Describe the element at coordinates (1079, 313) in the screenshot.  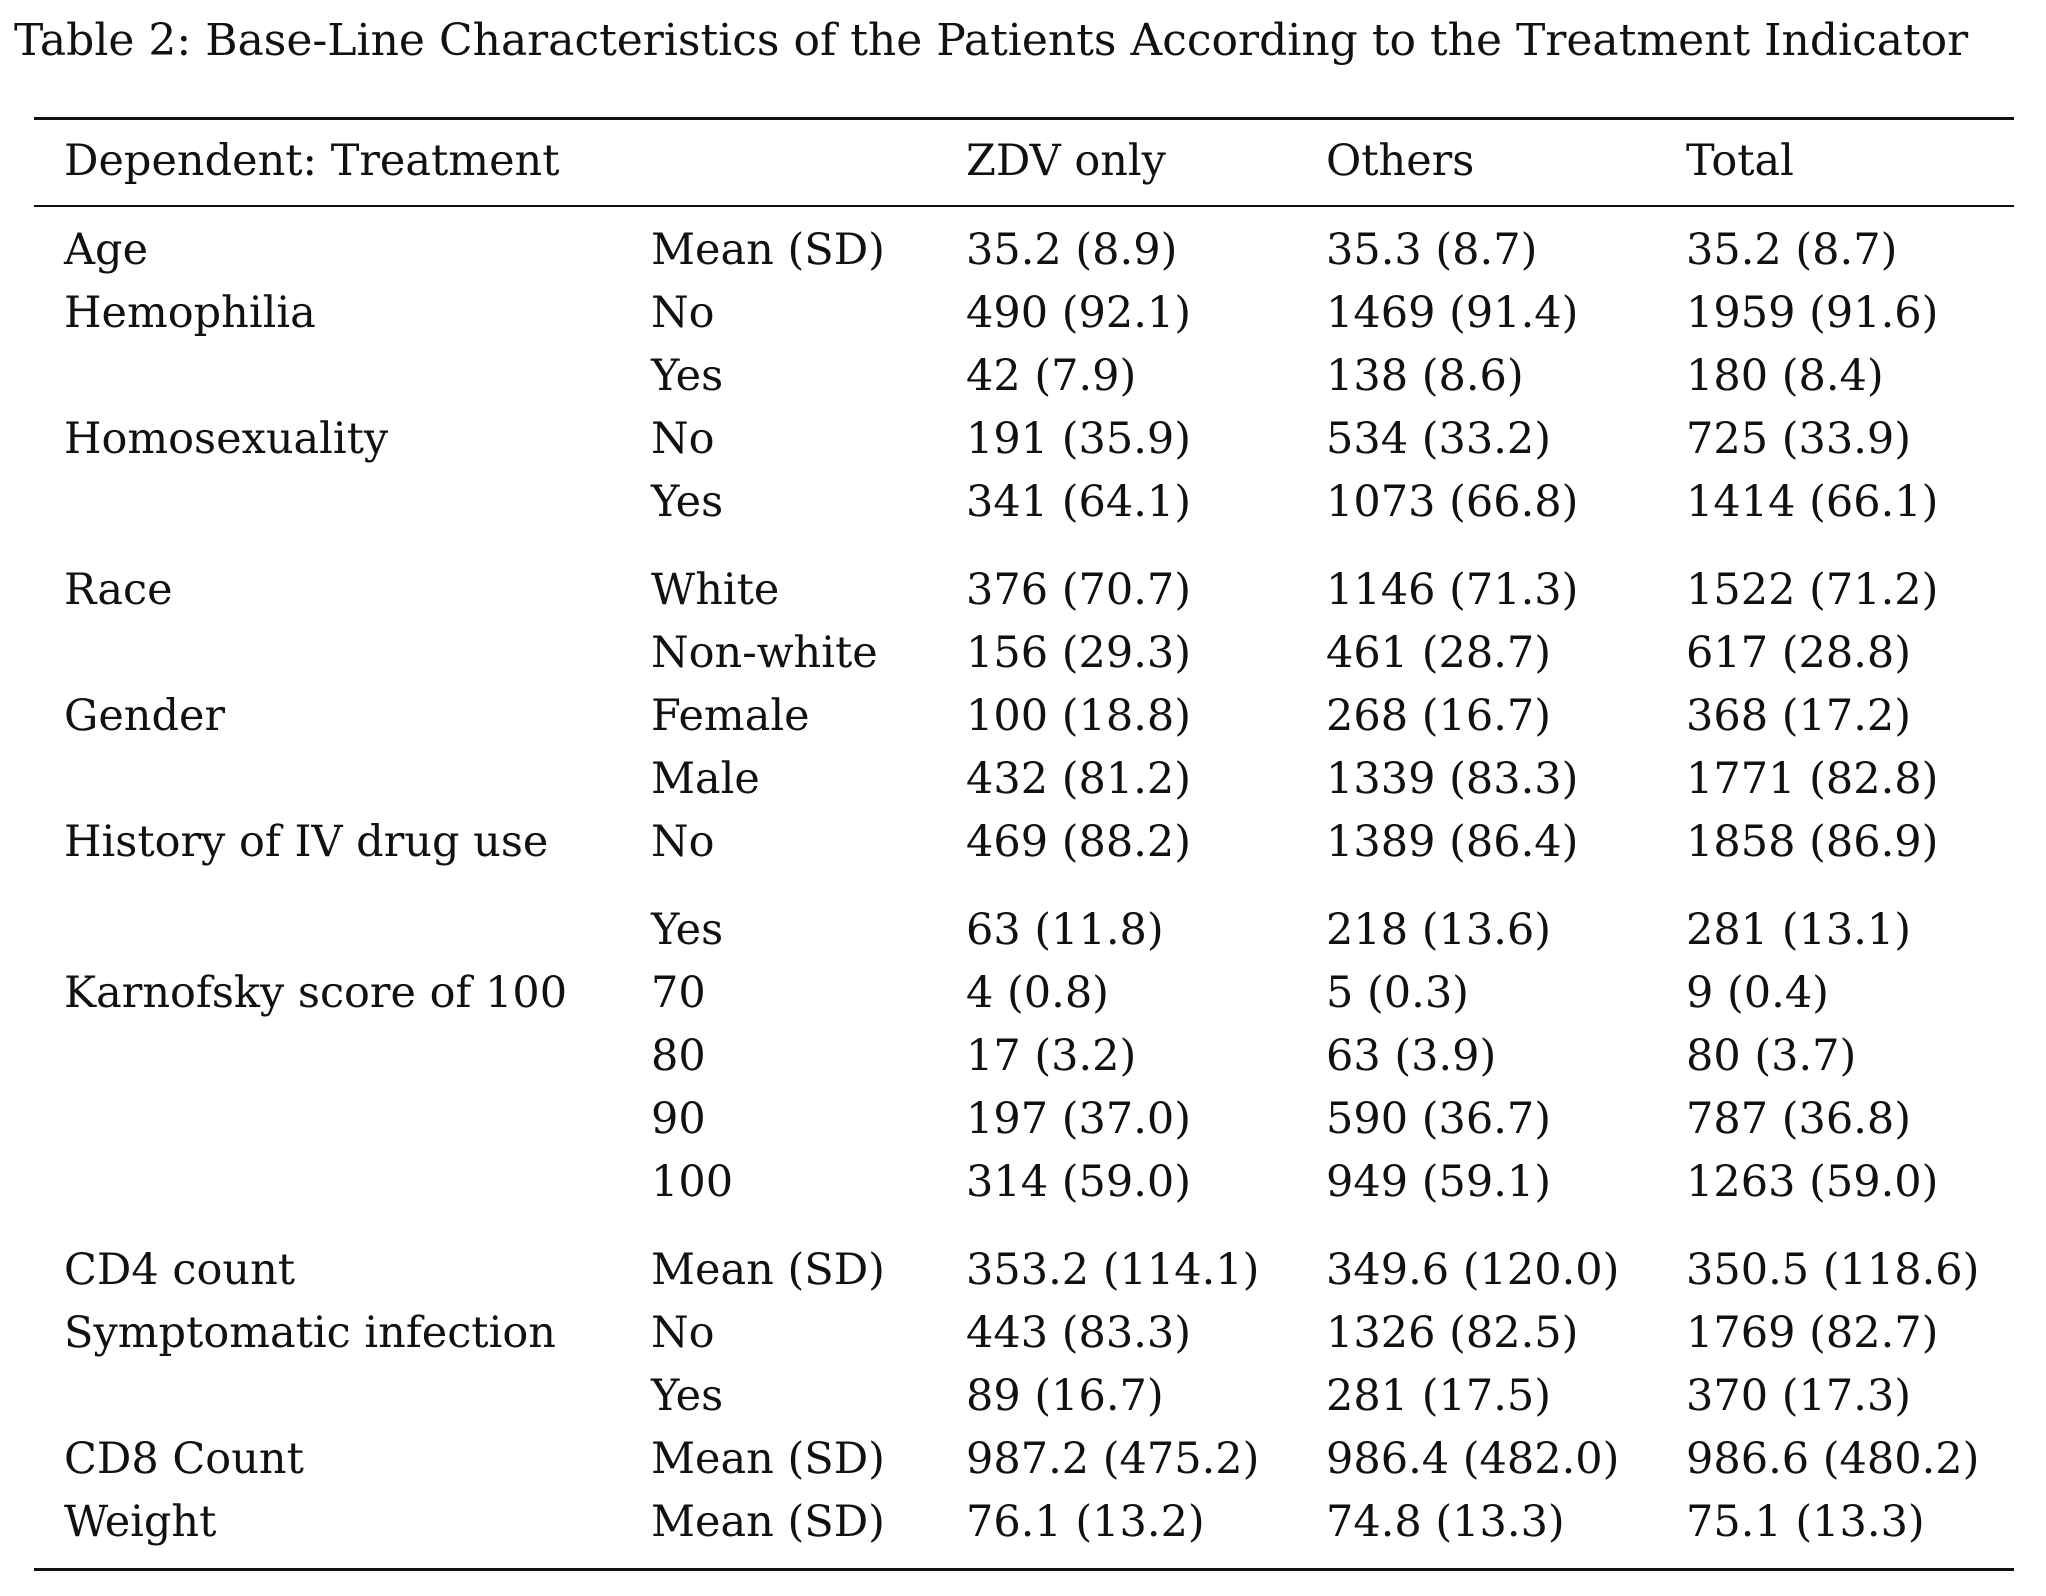
I see `cell-zdv-only: 490 (92.1)` at that location.